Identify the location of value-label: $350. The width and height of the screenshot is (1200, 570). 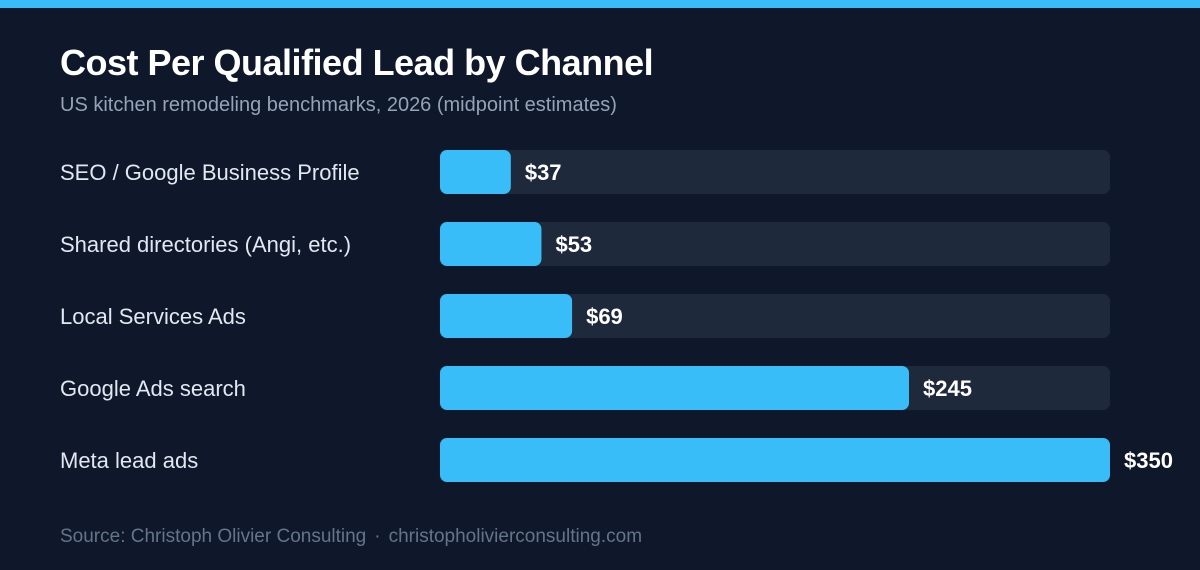
(1148, 460).